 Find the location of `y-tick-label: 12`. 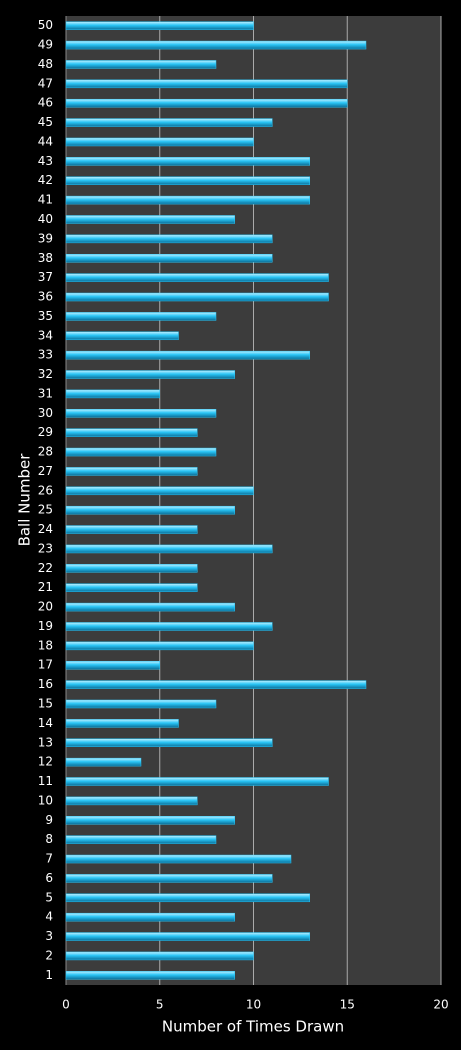

y-tick-label: 12 is located at coordinates (45, 762).